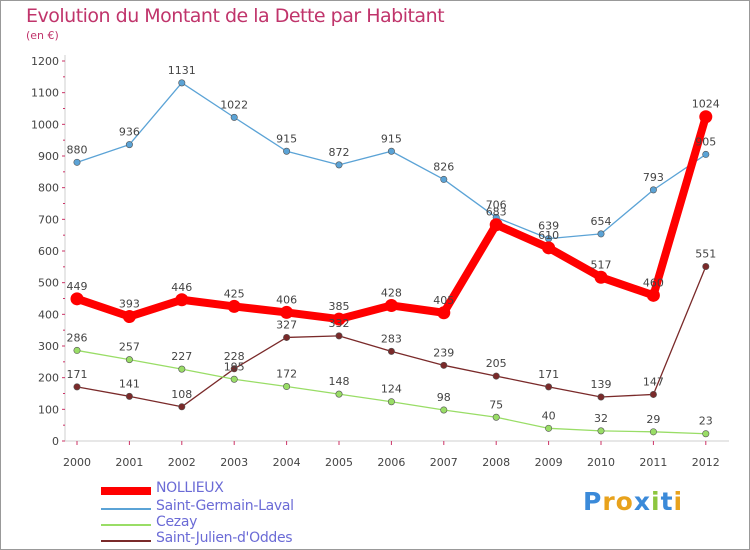 Image resolution: width=750 pixels, height=550 pixels. Describe the element at coordinates (181, 287) in the screenshot. I see `data-label: 446` at that location.